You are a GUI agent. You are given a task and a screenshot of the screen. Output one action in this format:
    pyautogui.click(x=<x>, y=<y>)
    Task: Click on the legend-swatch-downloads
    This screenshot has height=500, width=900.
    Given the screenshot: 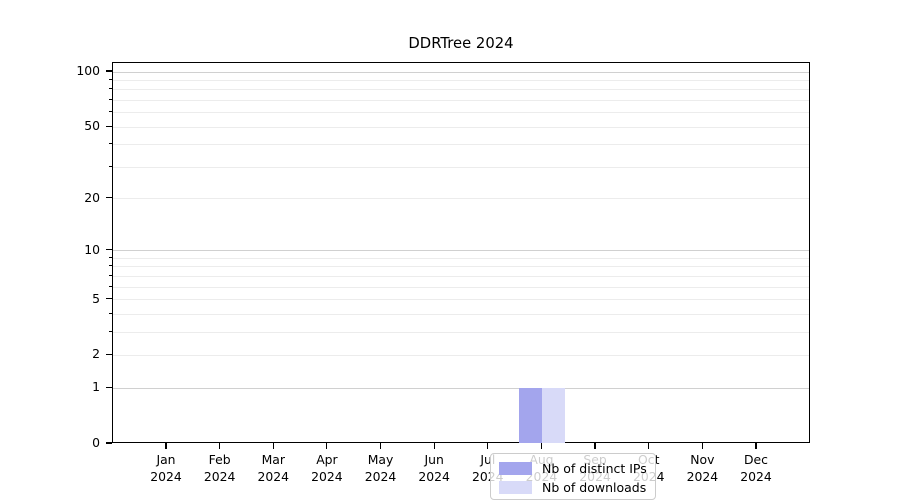 What is the action you would take?
    pyautogui.click(x=515, y=487)
    